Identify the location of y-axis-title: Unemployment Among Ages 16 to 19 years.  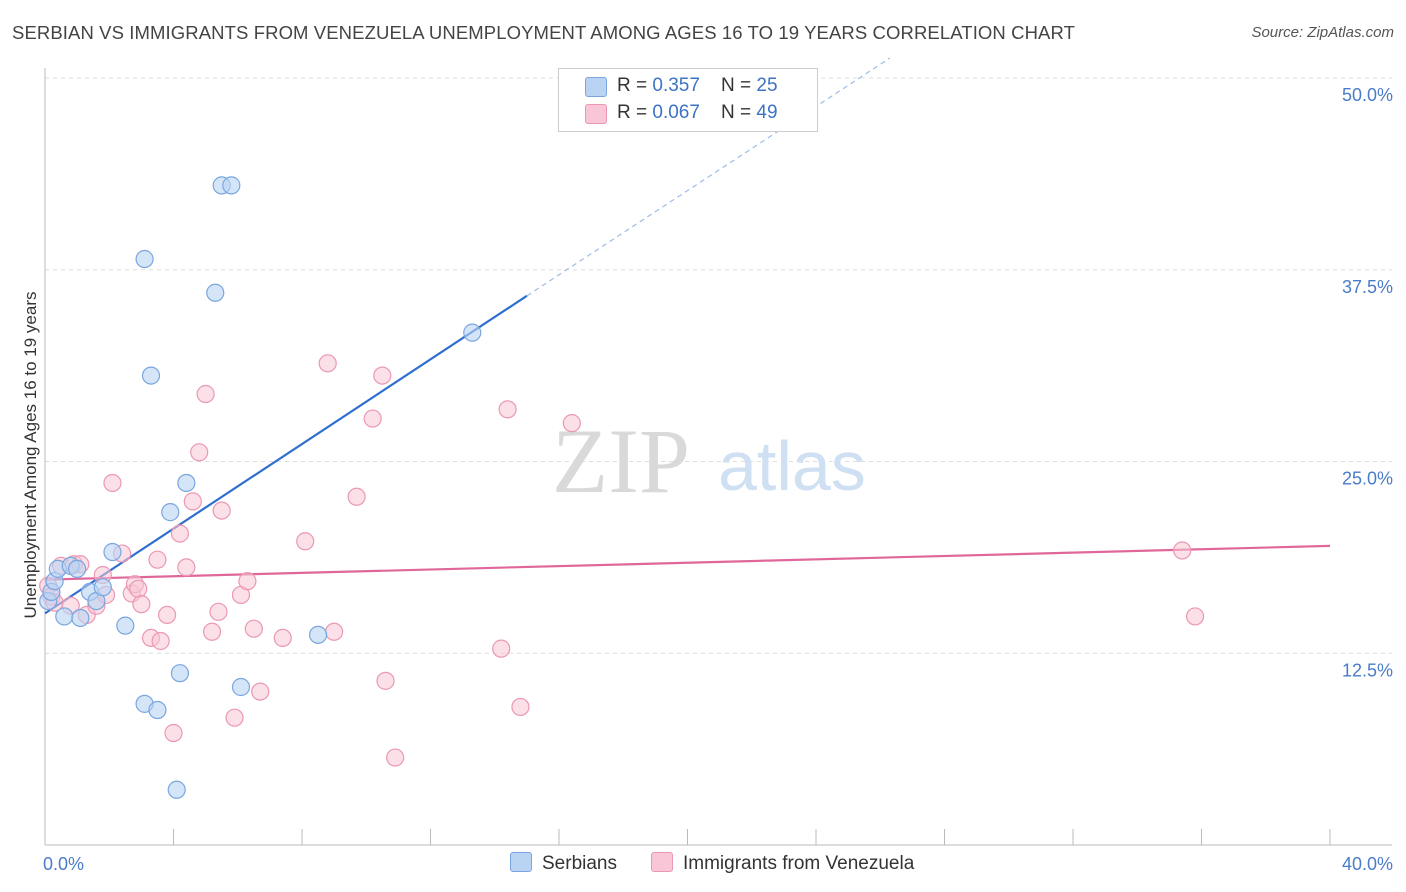
(30, 455).